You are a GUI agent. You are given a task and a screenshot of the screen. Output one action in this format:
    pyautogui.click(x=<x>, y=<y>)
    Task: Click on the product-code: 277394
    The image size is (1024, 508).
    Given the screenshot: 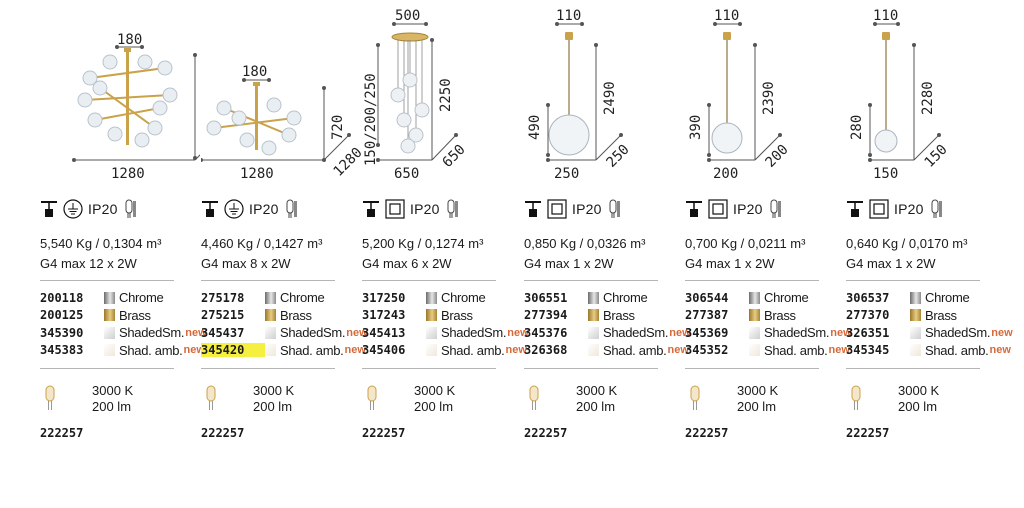 What is the action you would take?
    pyautogui.click(x=546, y=315)
    